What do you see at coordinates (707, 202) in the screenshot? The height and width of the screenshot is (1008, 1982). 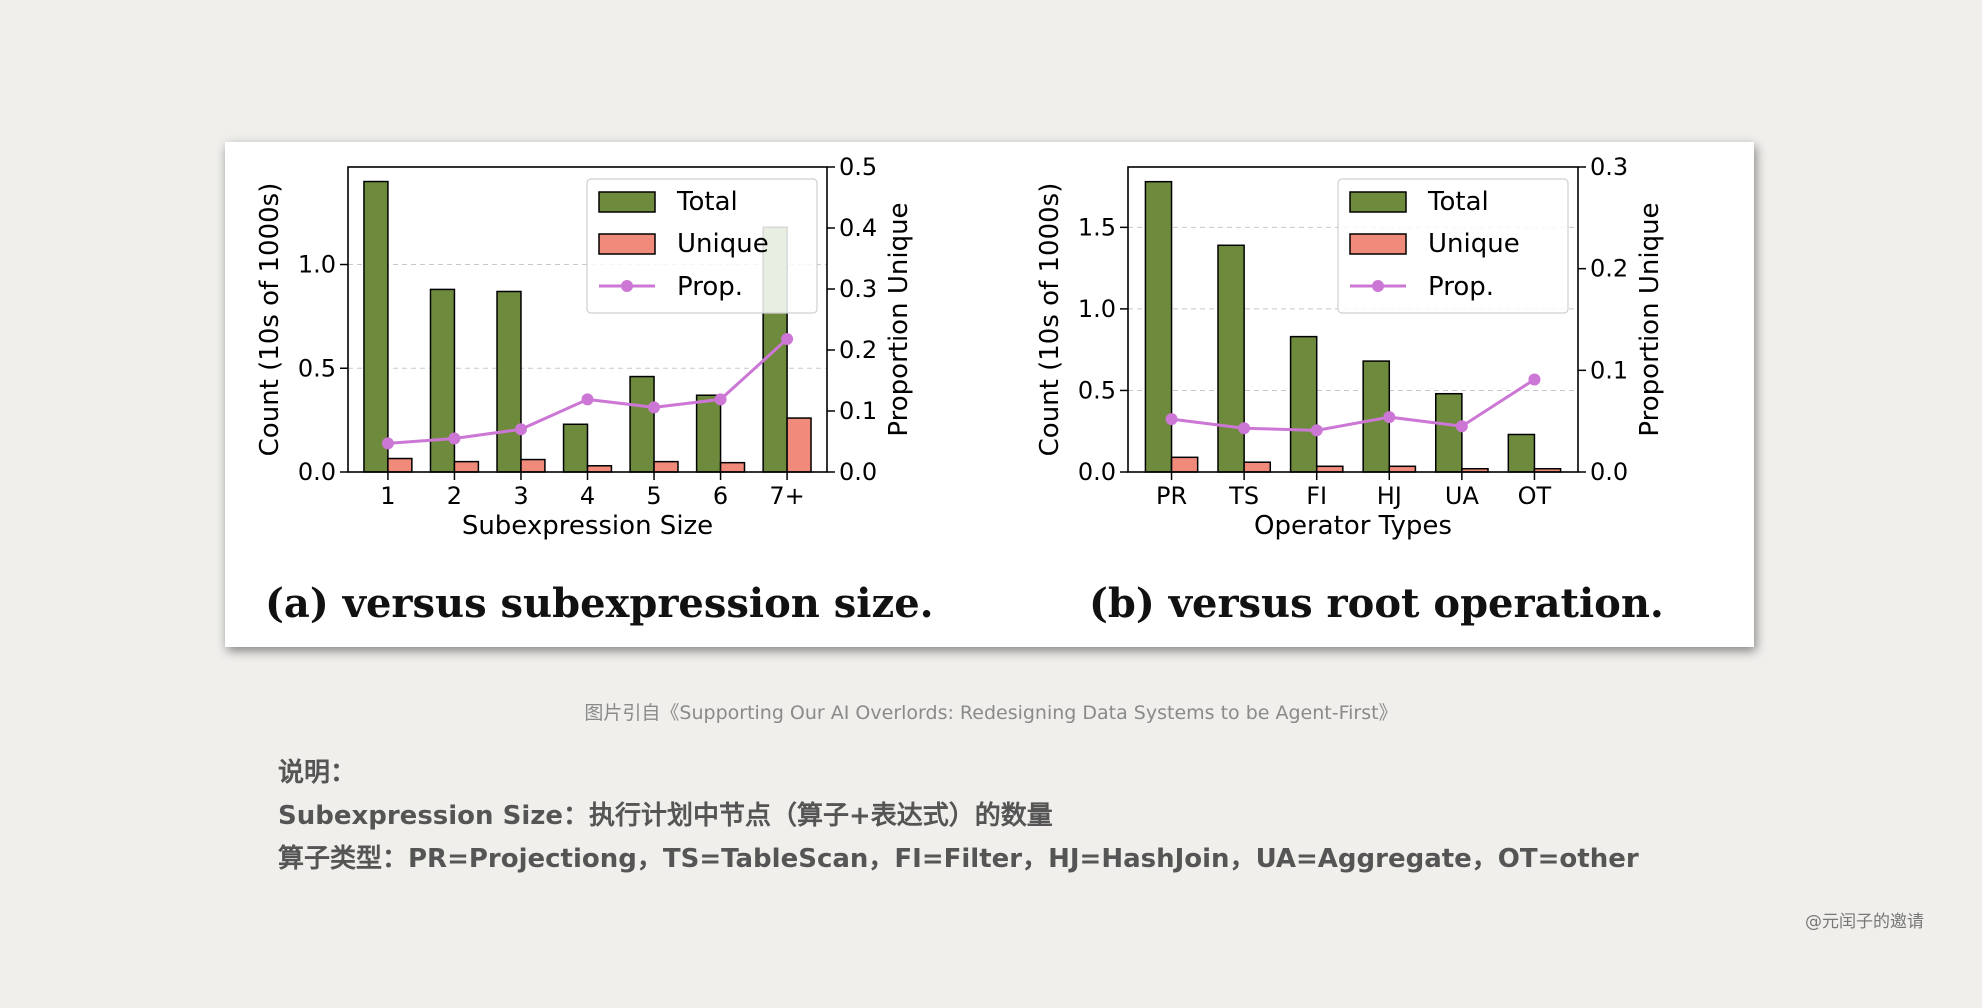 I see `charta-legend-label-total: Total` at bounding box center [707, 202].